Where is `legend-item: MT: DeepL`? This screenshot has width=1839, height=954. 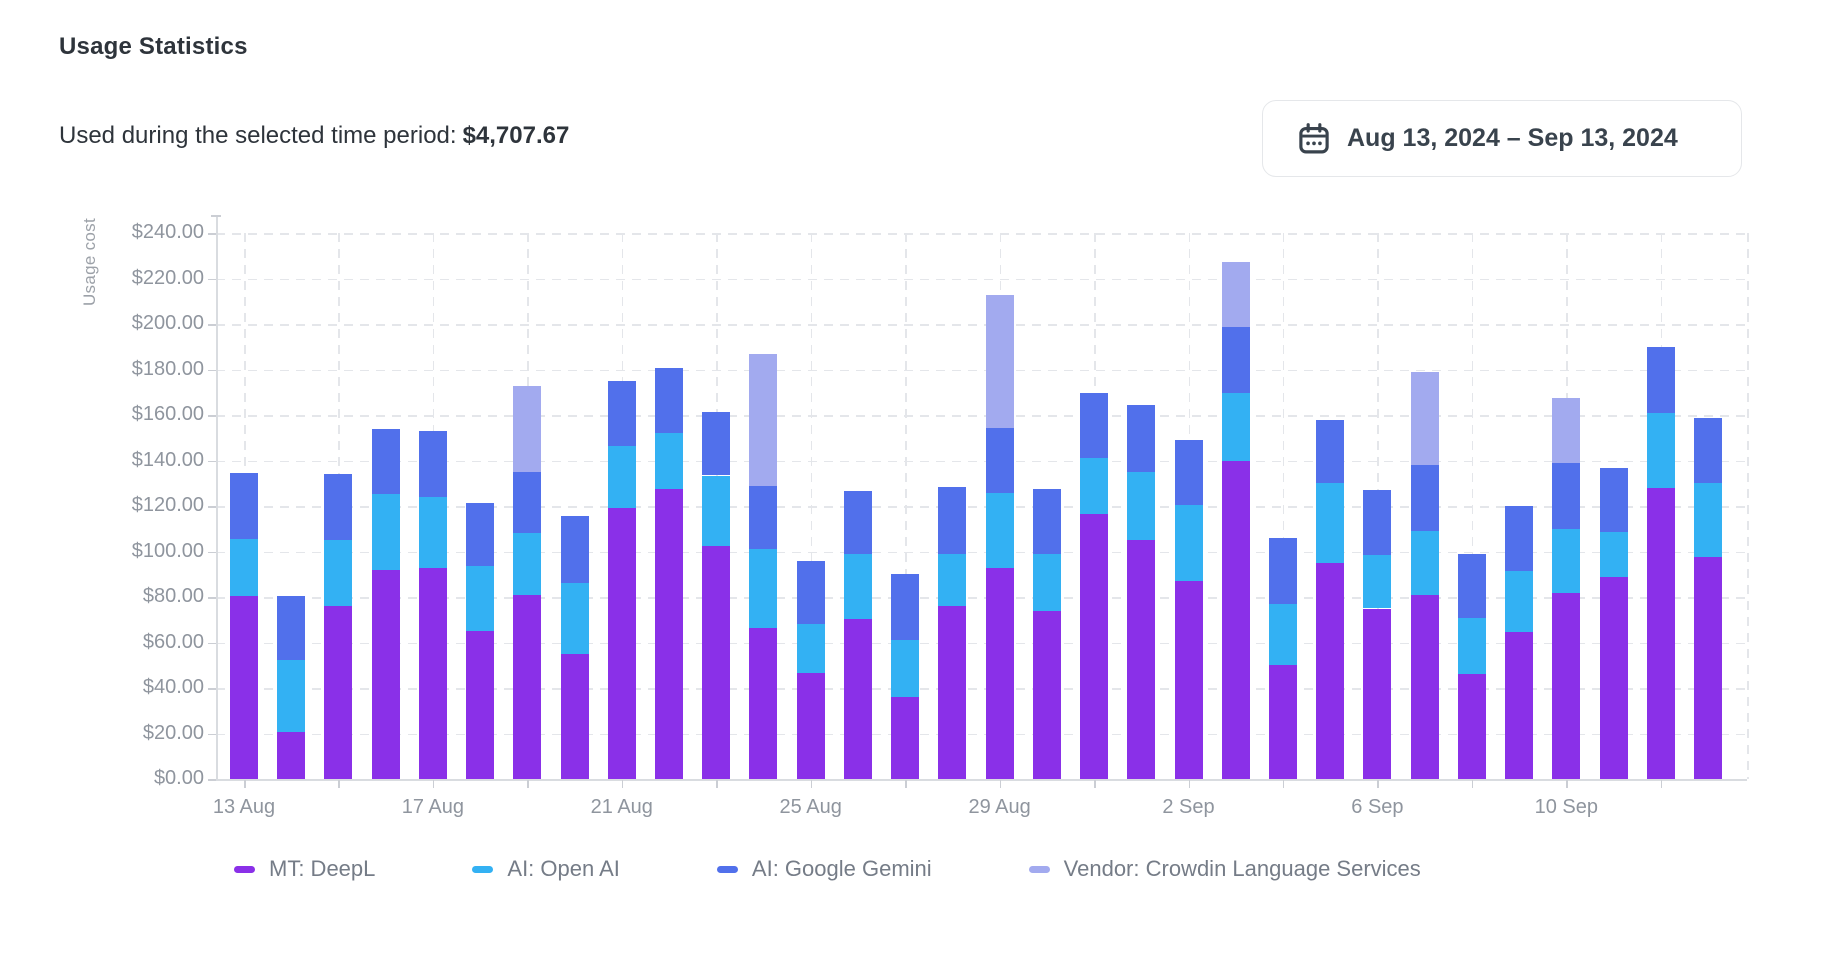 legend-item: MT: DeepL is located at coordinates (304, 869).